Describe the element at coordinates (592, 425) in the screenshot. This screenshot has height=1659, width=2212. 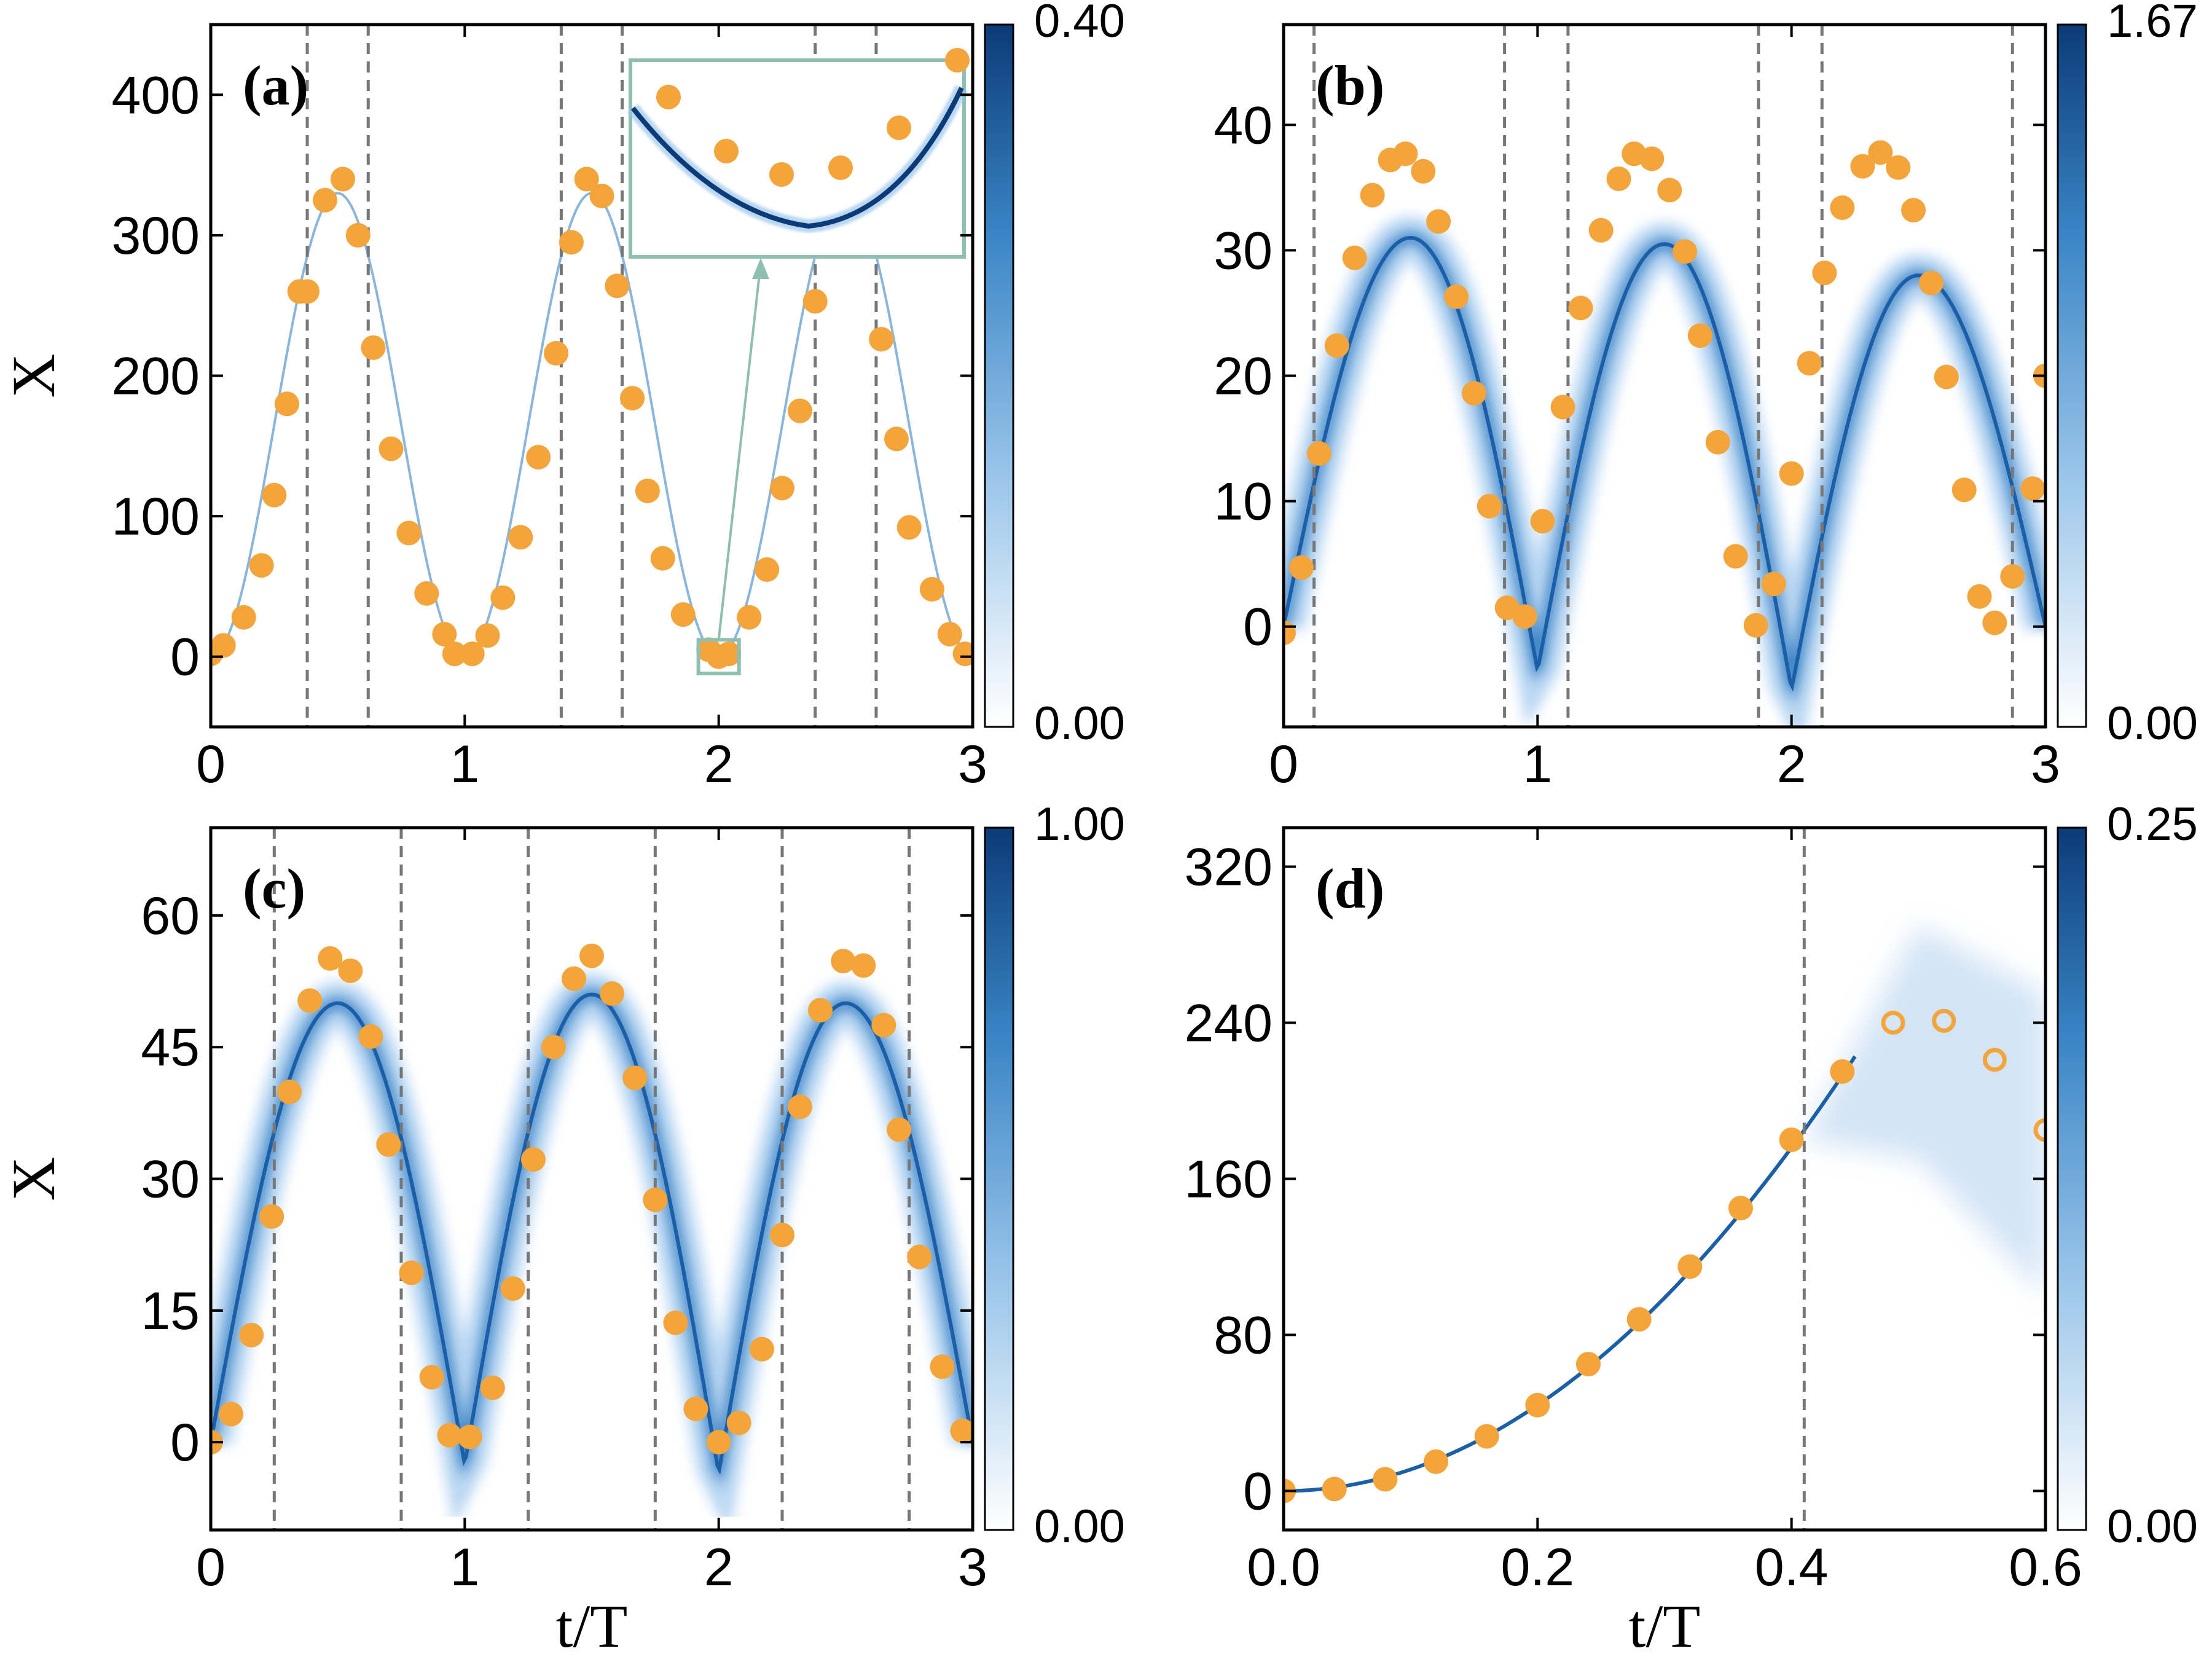
I see `model-curve` at that location.